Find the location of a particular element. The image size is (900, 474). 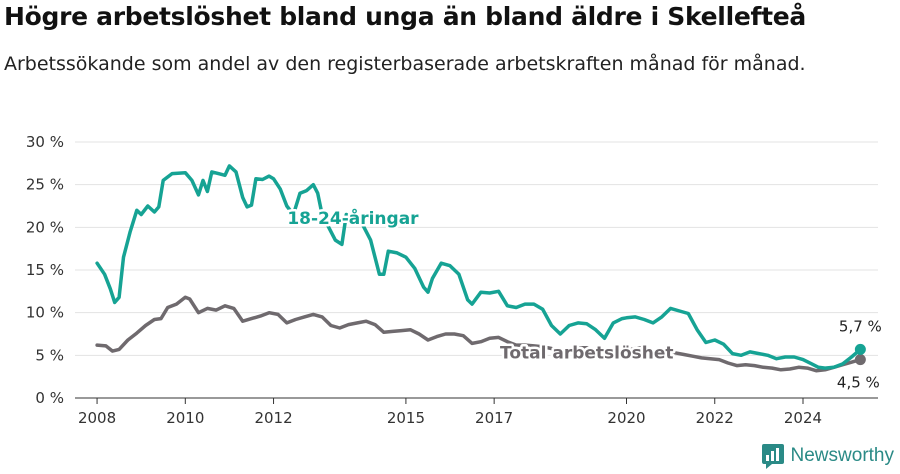

x-tick-label: 2022 is located at coordinates (715, 418).